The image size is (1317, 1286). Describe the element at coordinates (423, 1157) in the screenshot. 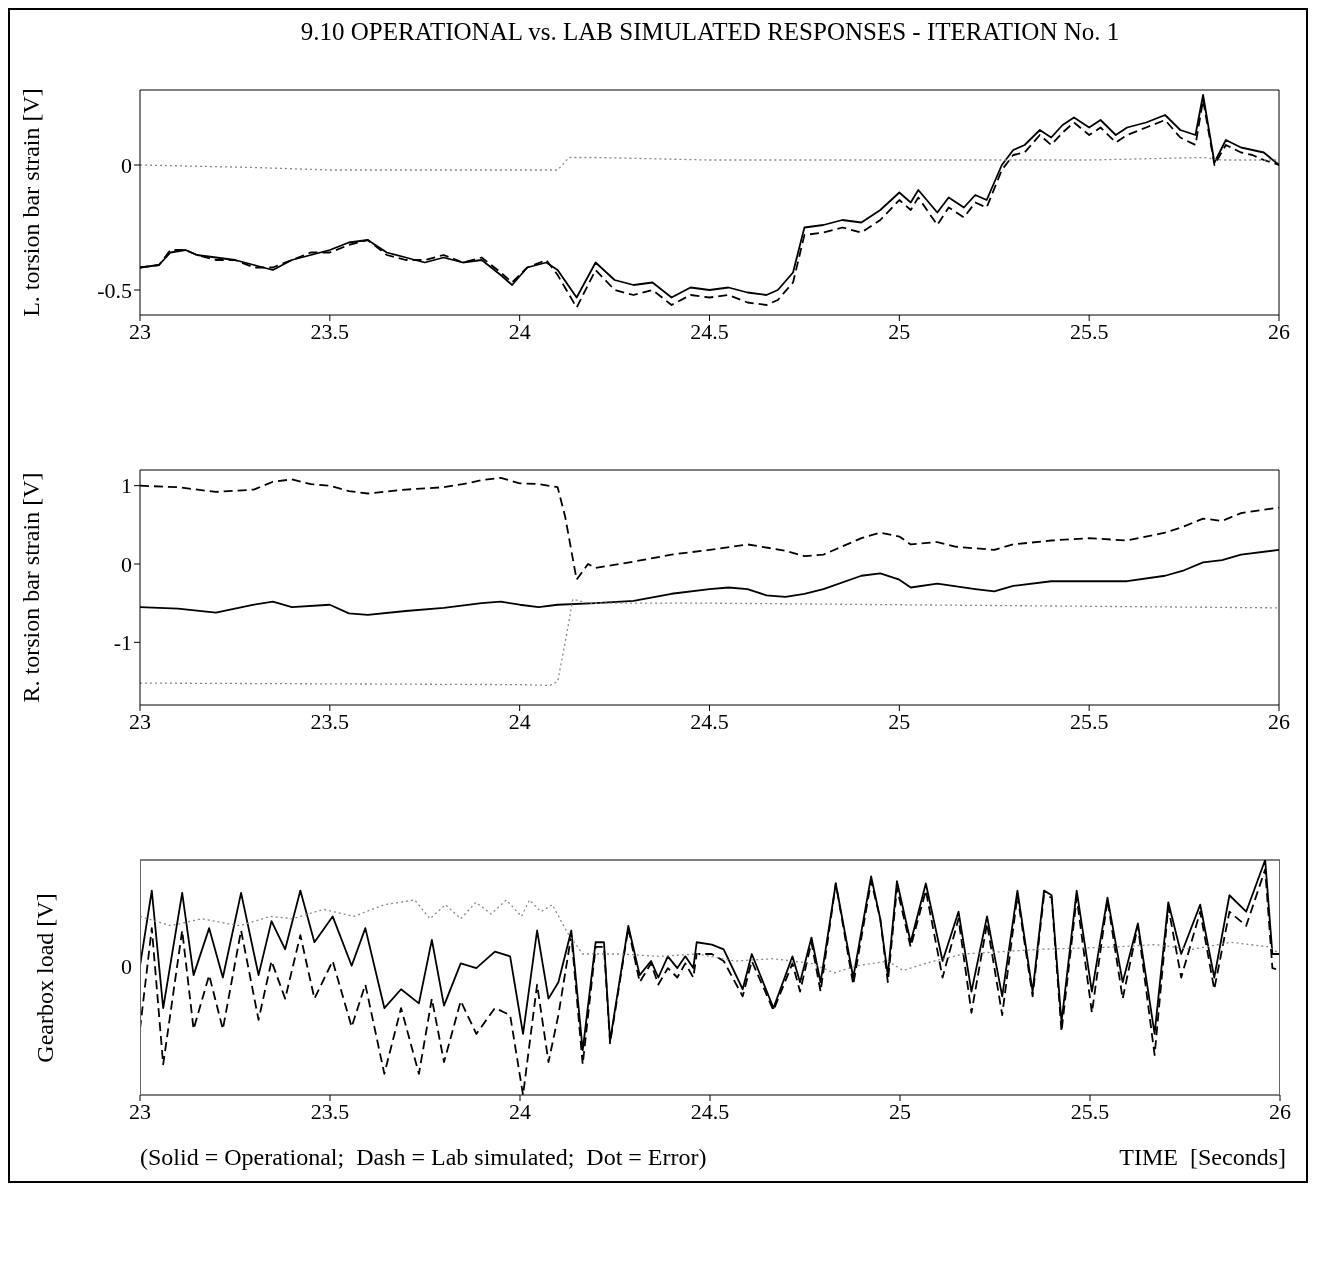

I see `text: (Solid = Operational; Dash = Lab simulated; Dot = Error)` at that location.